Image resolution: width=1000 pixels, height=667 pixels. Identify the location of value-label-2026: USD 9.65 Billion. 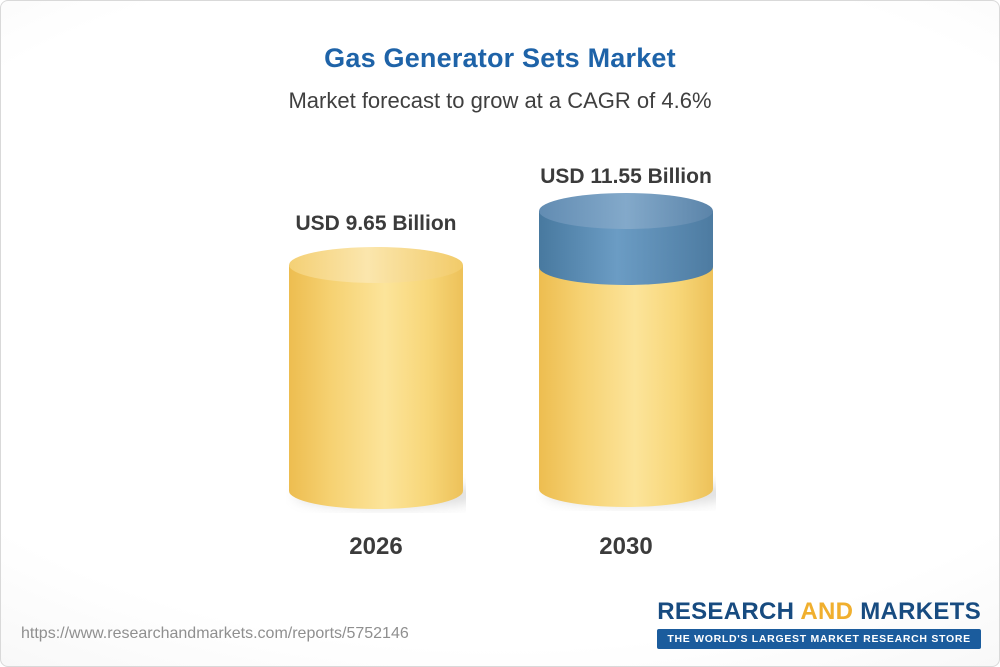
(376, 223).